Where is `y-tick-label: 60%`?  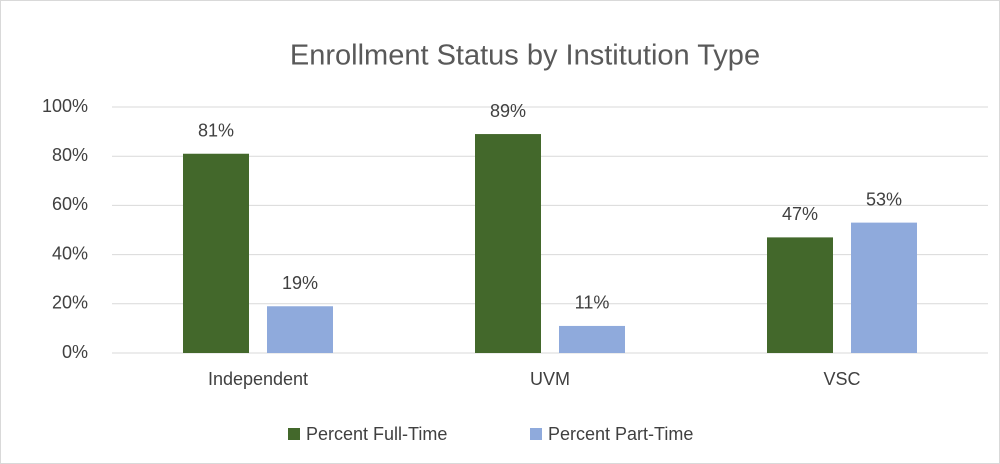 y-tick-label: 60% is located at coordinates (70, 204).